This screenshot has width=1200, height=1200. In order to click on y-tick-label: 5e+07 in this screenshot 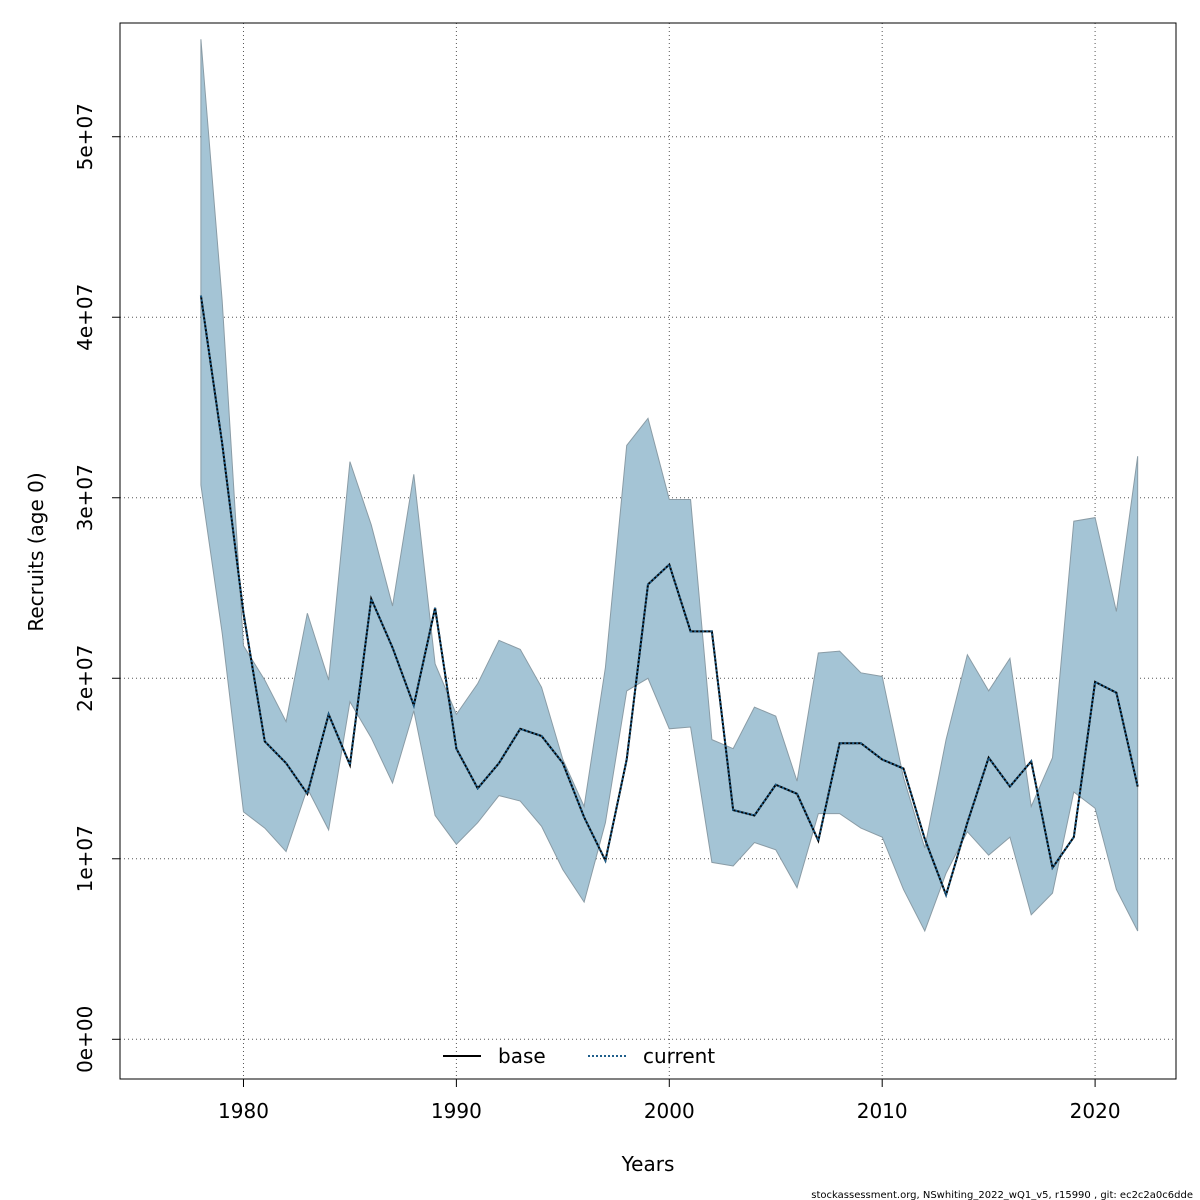, I will do `click(85, 136)`.